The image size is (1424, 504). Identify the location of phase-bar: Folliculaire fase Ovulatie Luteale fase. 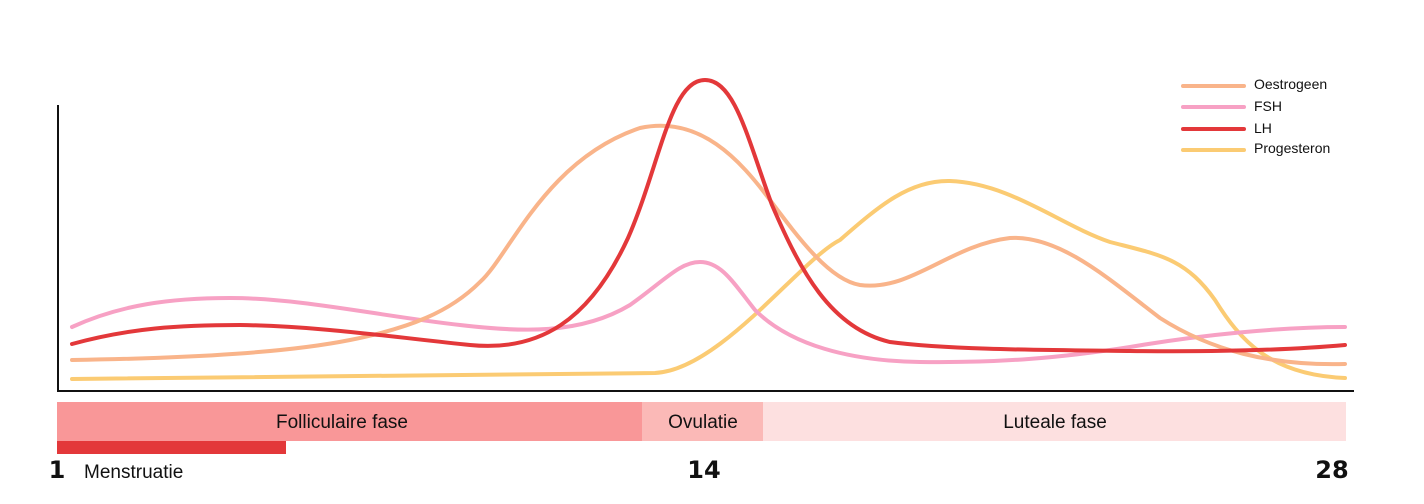
(701, 421).